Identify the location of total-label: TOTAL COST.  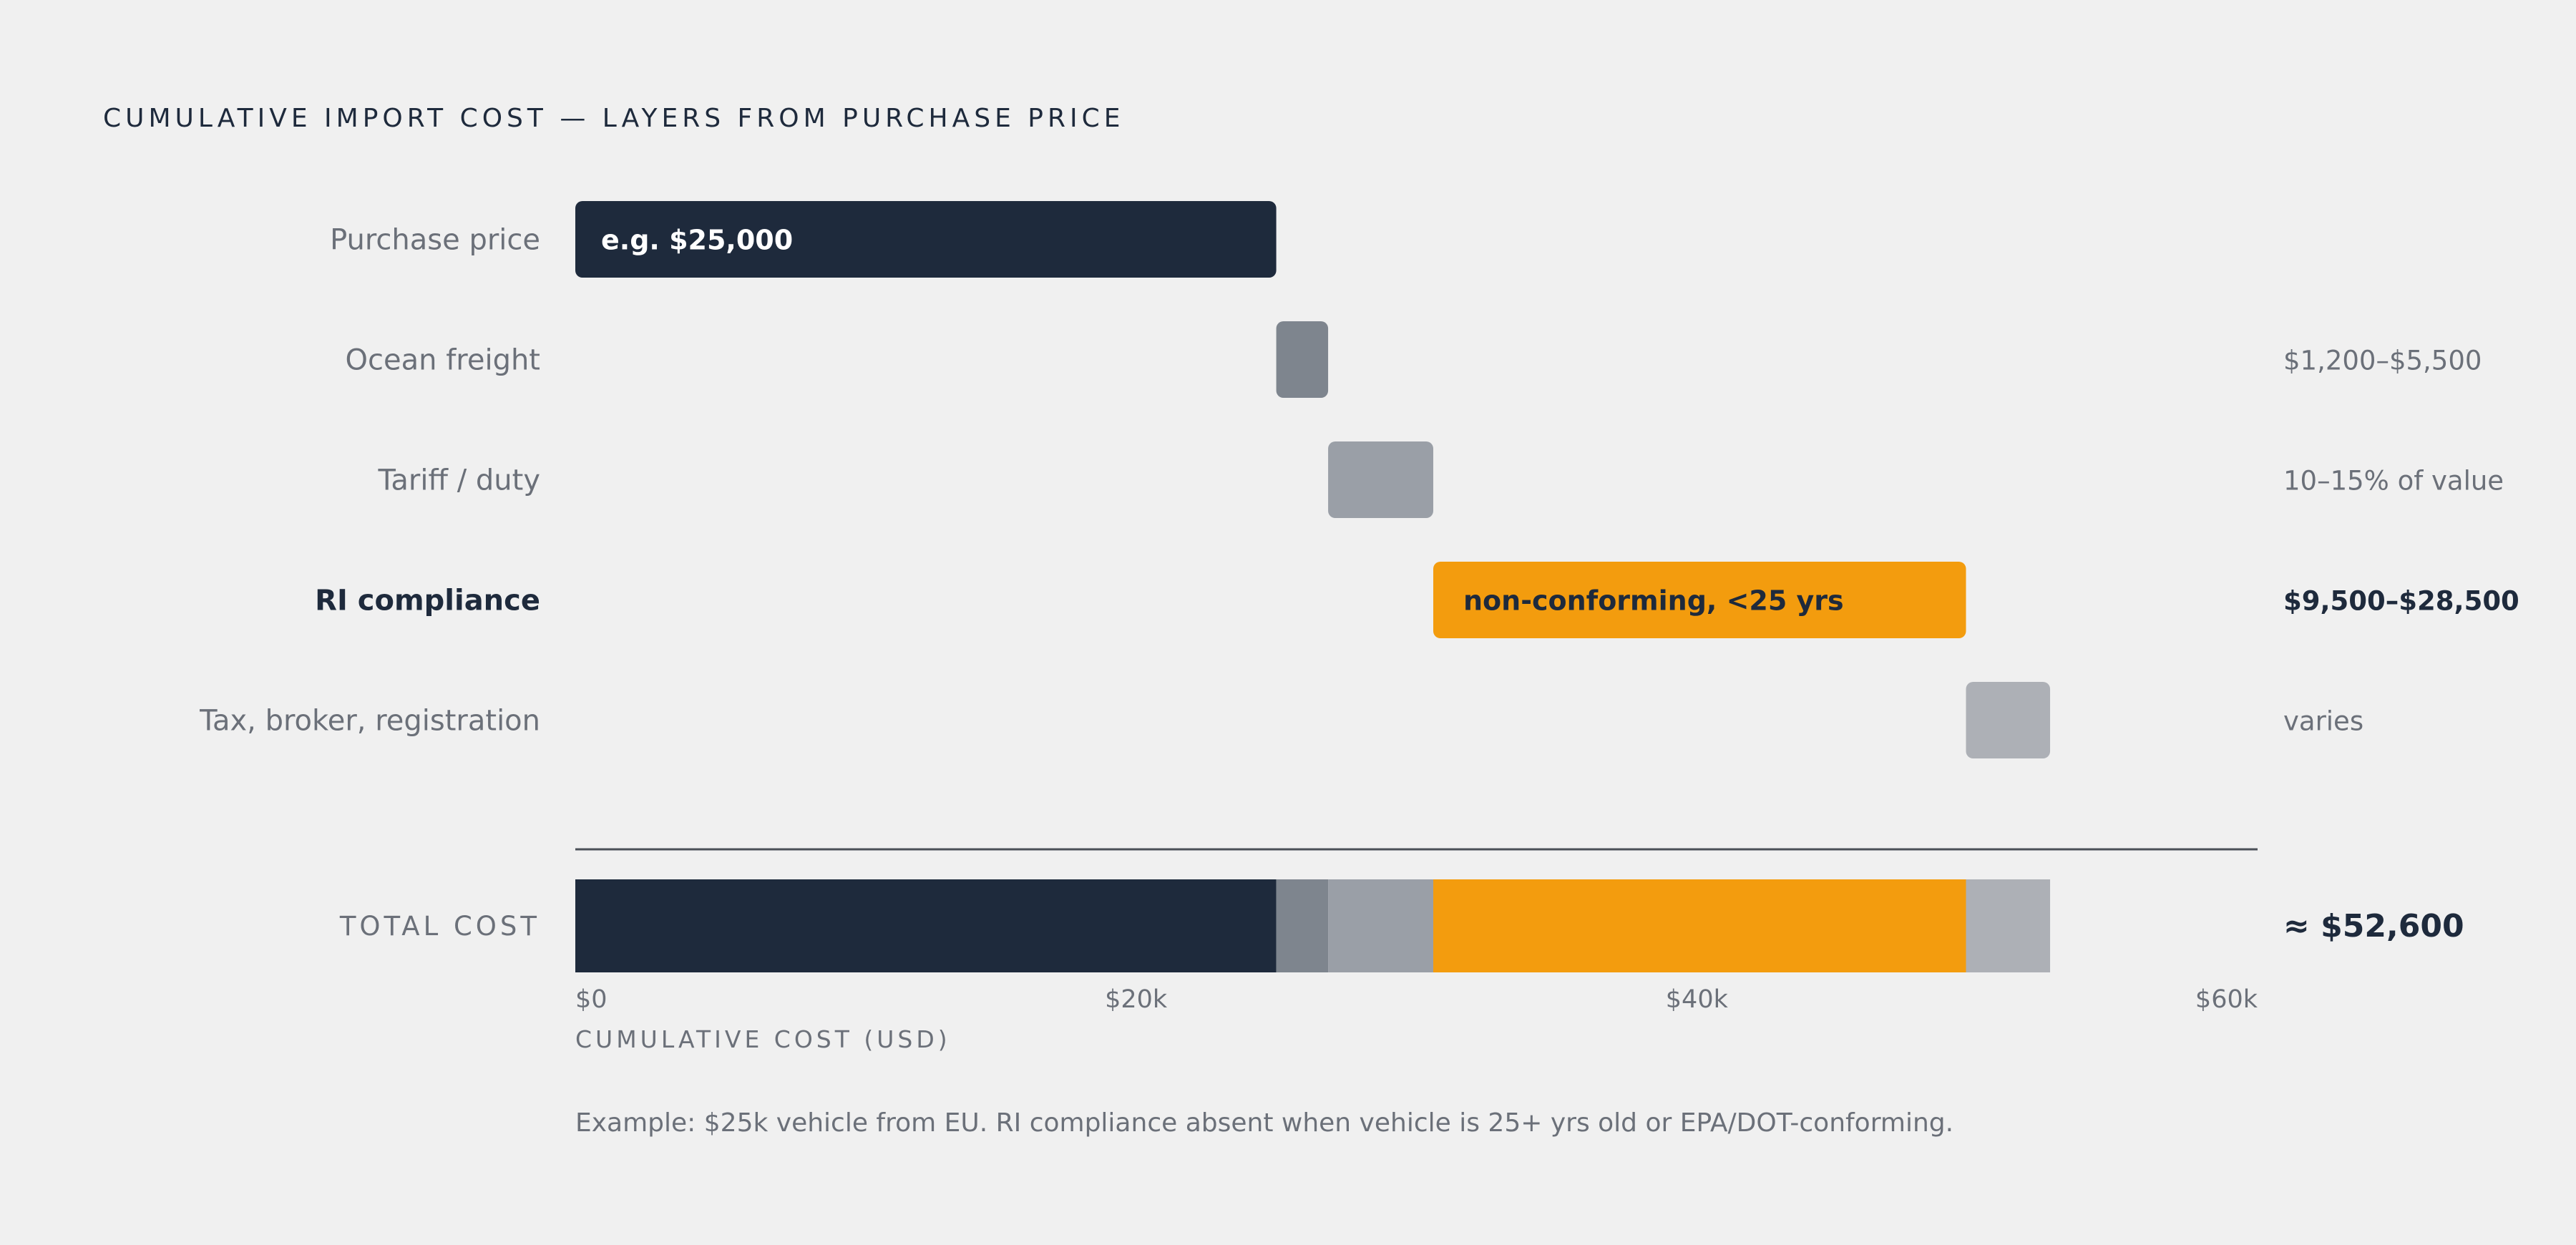
(439, 927).